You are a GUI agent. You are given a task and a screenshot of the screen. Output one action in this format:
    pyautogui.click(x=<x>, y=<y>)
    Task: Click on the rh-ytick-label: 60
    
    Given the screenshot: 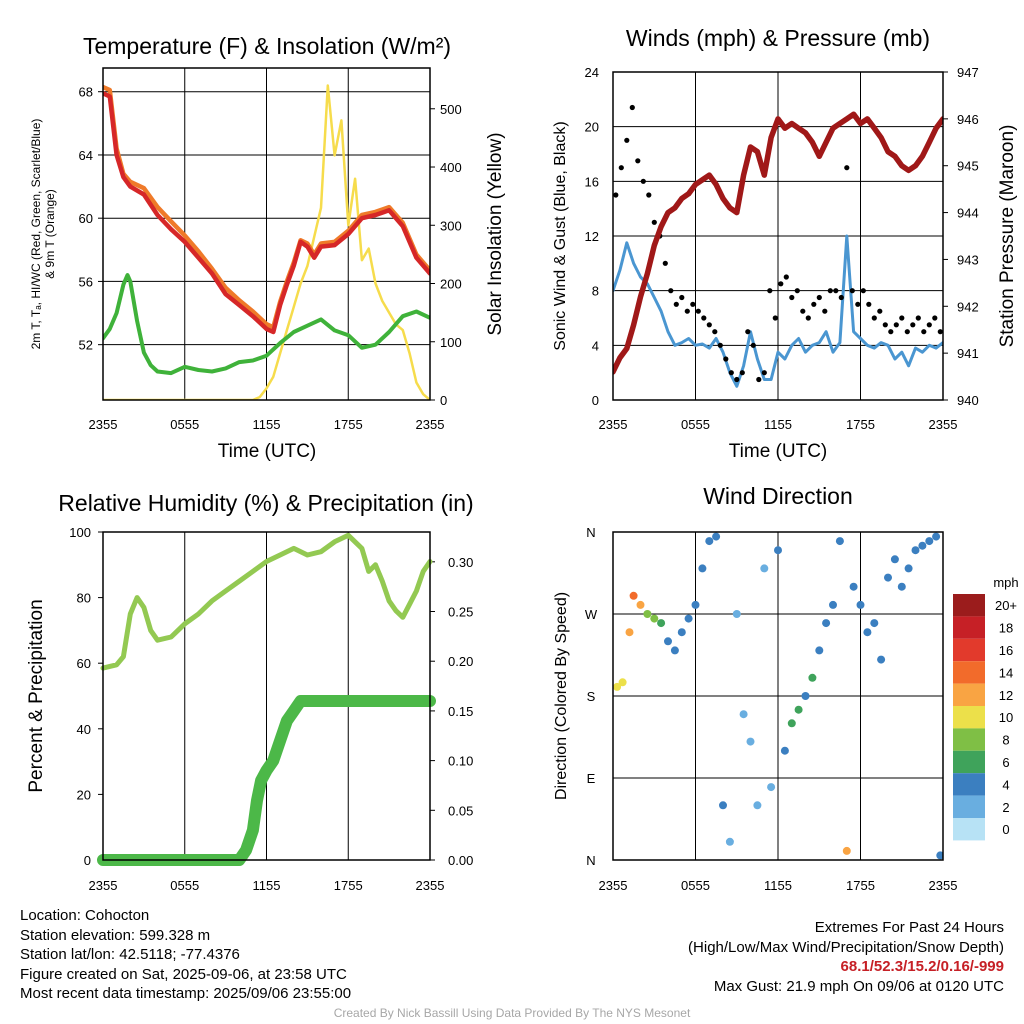 What is the action you would take?
    pyautogui.click(x=84, y=663)
    